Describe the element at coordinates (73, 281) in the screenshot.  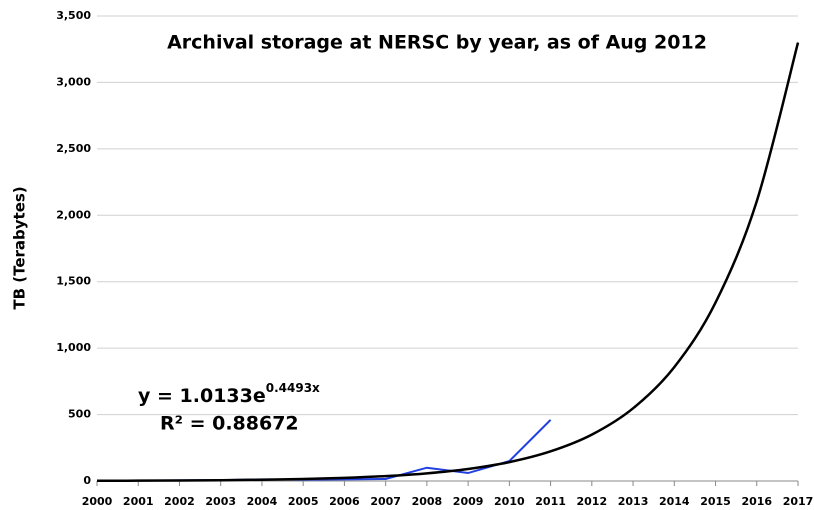
I see `y-tick-label: 1,500` at that location.